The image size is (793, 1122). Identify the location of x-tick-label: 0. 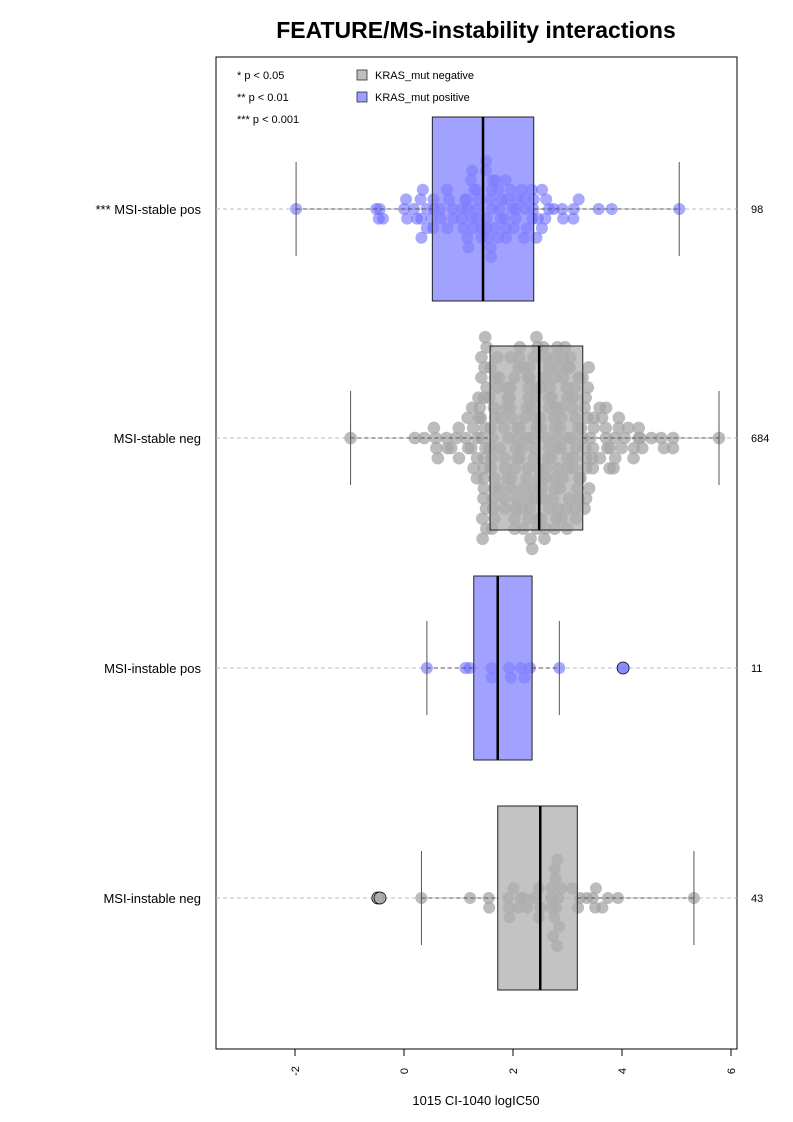
(405, 1071).